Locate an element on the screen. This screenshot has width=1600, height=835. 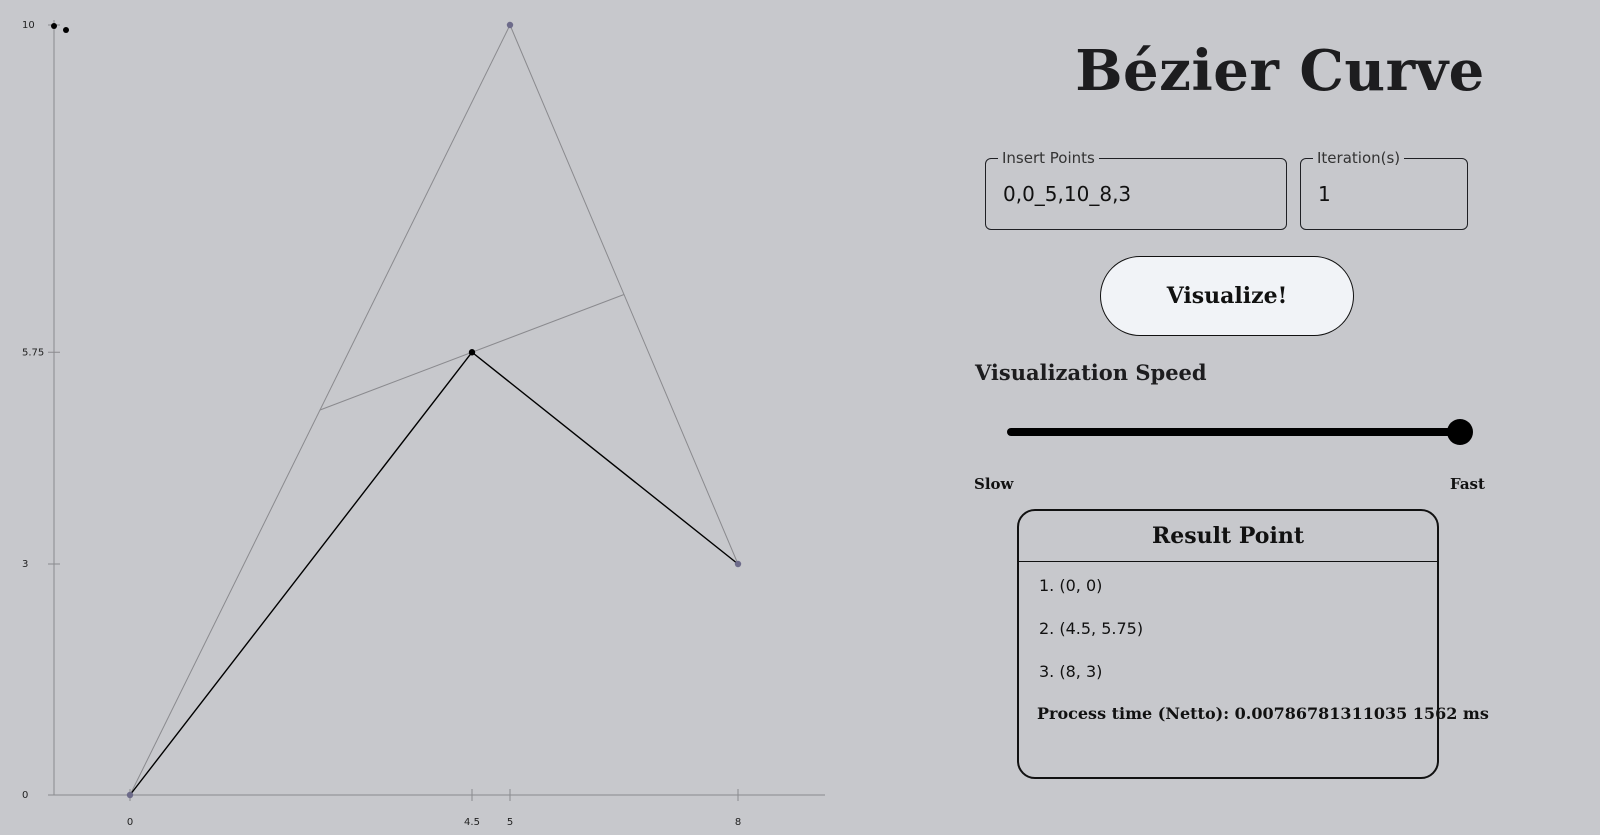
slow-label: Slow is located at coordinates (994, 484).